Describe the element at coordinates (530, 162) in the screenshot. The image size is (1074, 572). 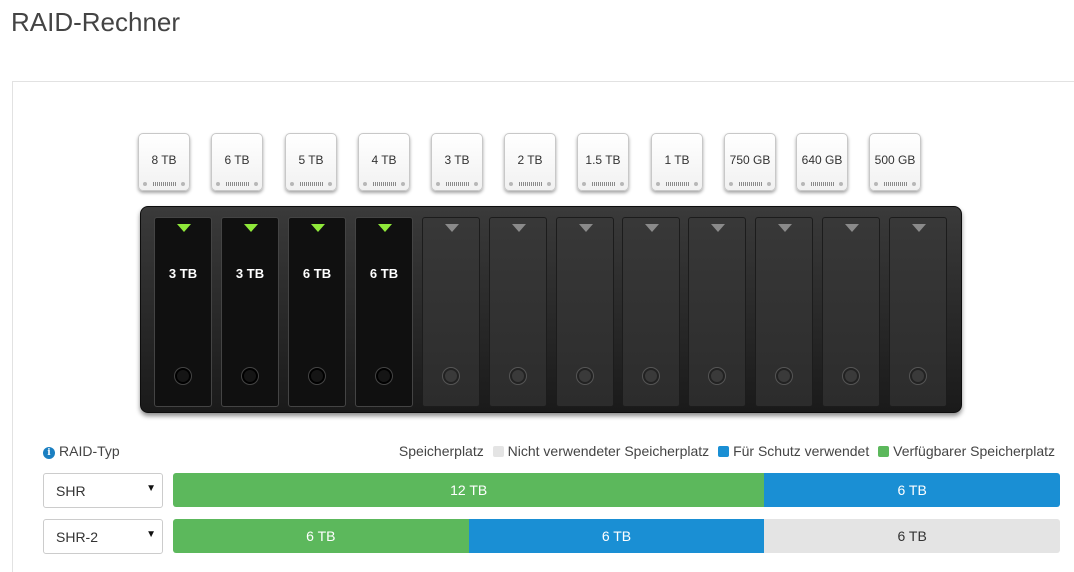
I see `disk-option: 2 TB` at that location.